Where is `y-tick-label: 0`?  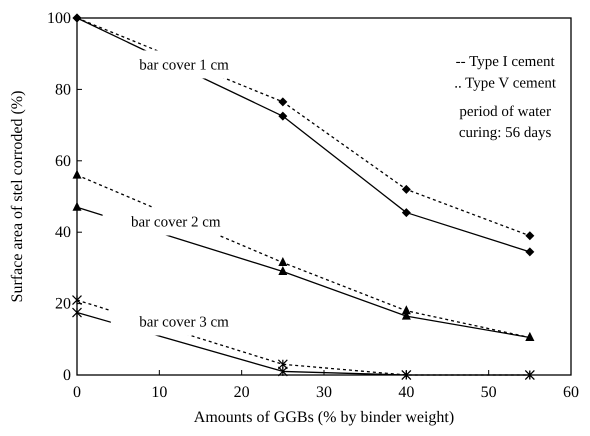 y-tick-label: 0 is located at coordinates (67, 375).